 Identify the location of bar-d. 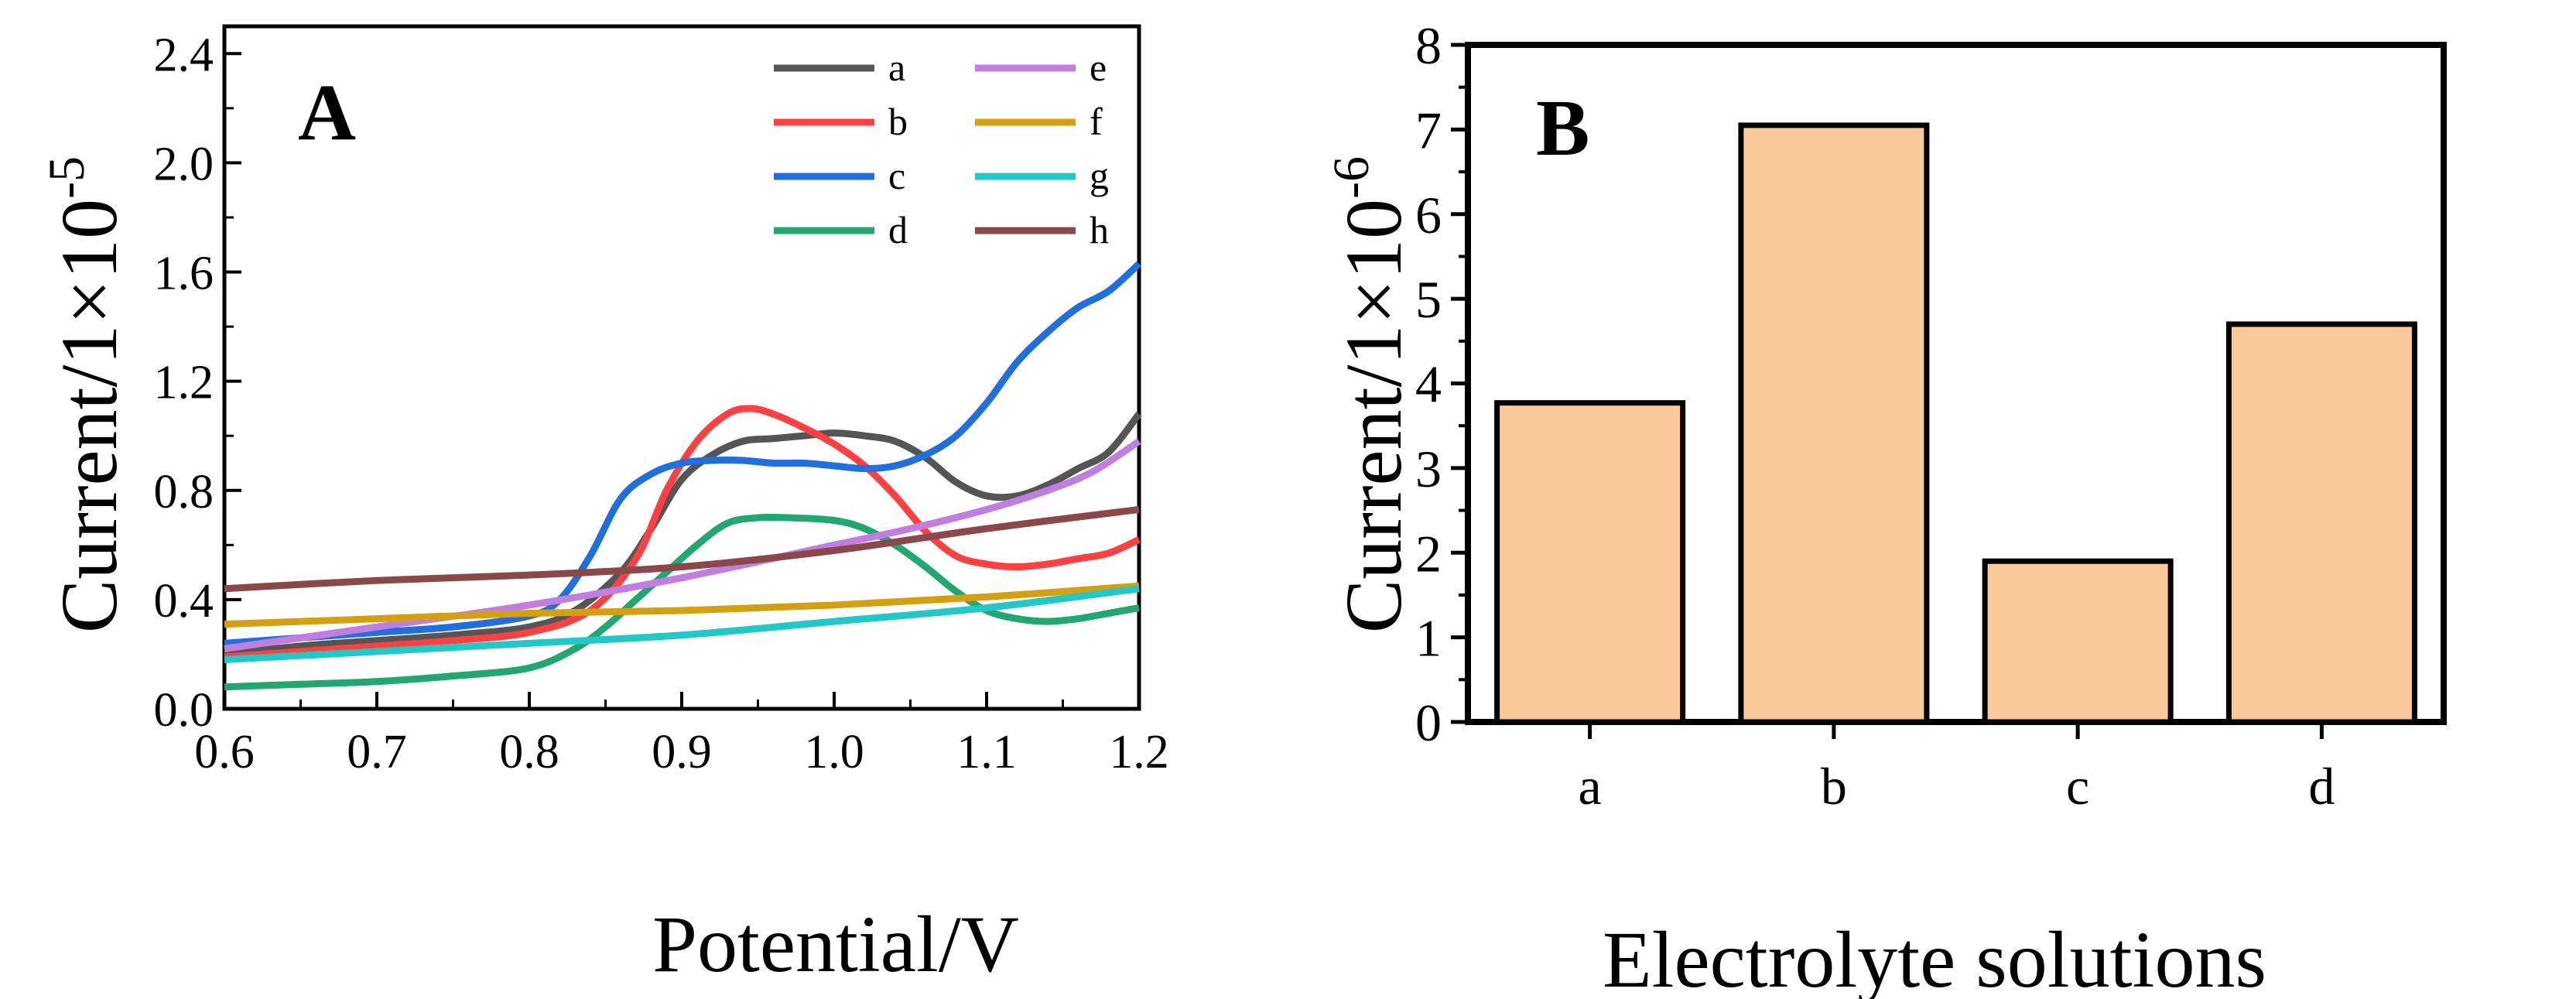
(2321, 523).